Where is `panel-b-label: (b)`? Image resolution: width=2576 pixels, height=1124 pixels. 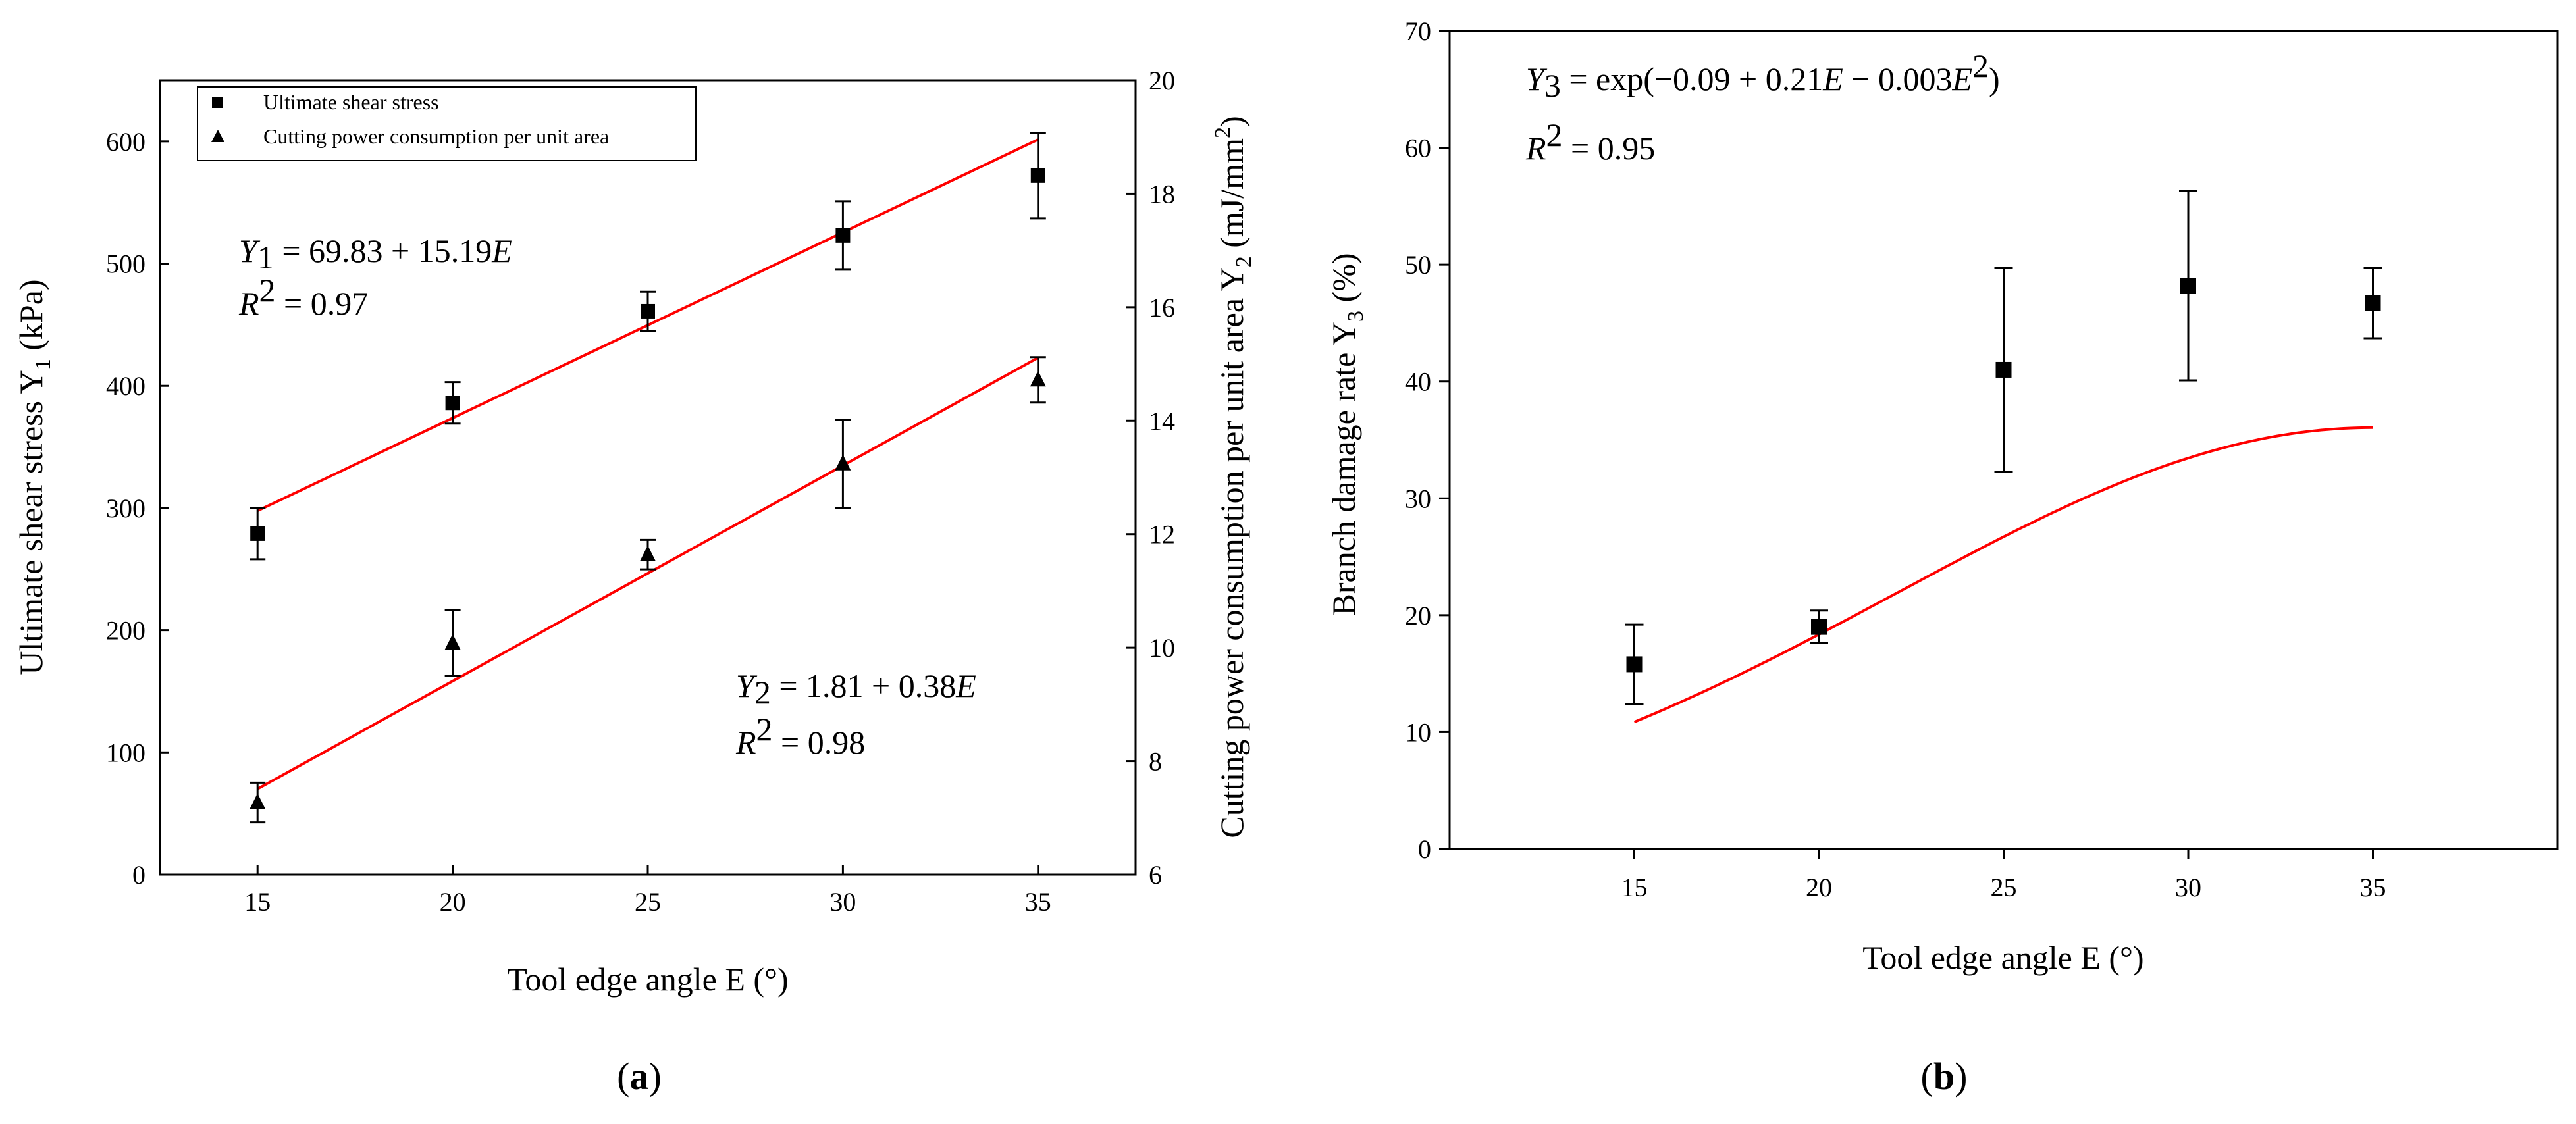
panel-b-label: (b) is located at coordinates (1944, 1076).